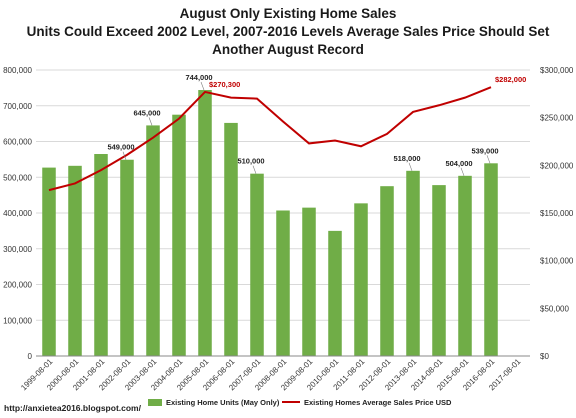 Image resolution: width=576 pixels, height=418 pixels. I want to click on y-left-tick-label: 400,000, so click(17, 213).